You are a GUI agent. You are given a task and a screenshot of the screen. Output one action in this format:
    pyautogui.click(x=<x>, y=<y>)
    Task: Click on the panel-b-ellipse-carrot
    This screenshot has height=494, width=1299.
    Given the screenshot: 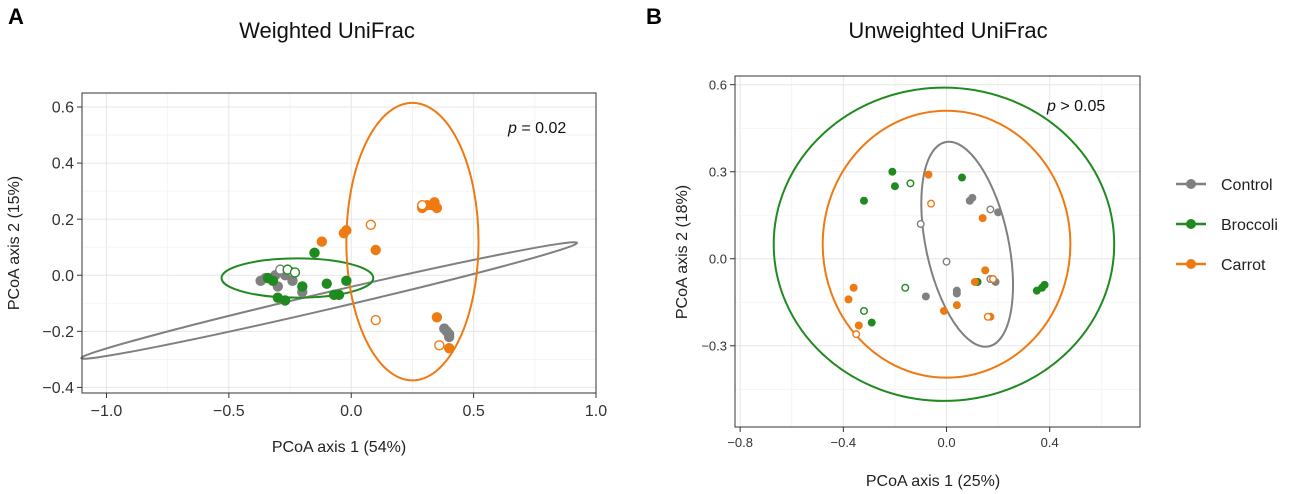 What is the action you would take?
    pyautogui.click(x=946, y=244)
    